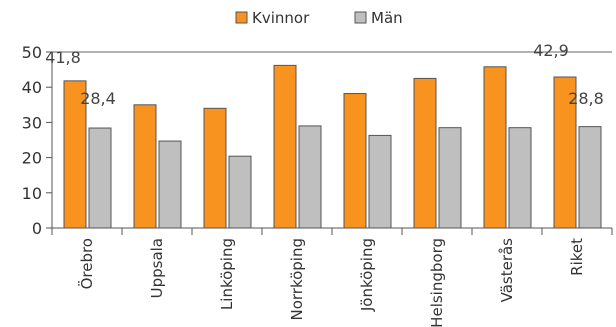  I want to click on data-label: 28,4, so click(98, 98).